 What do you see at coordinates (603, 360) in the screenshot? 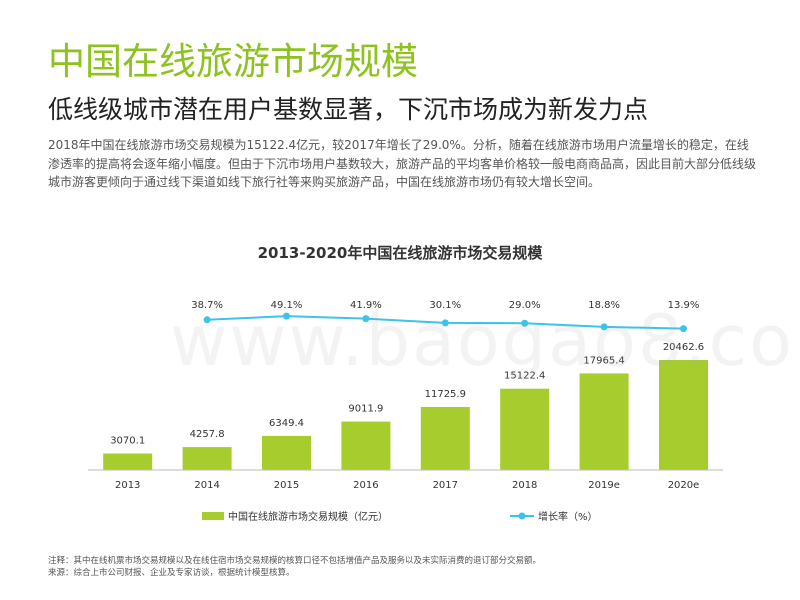
I see `bar-value-label: 17965.4` at bounding box center [603, 360].